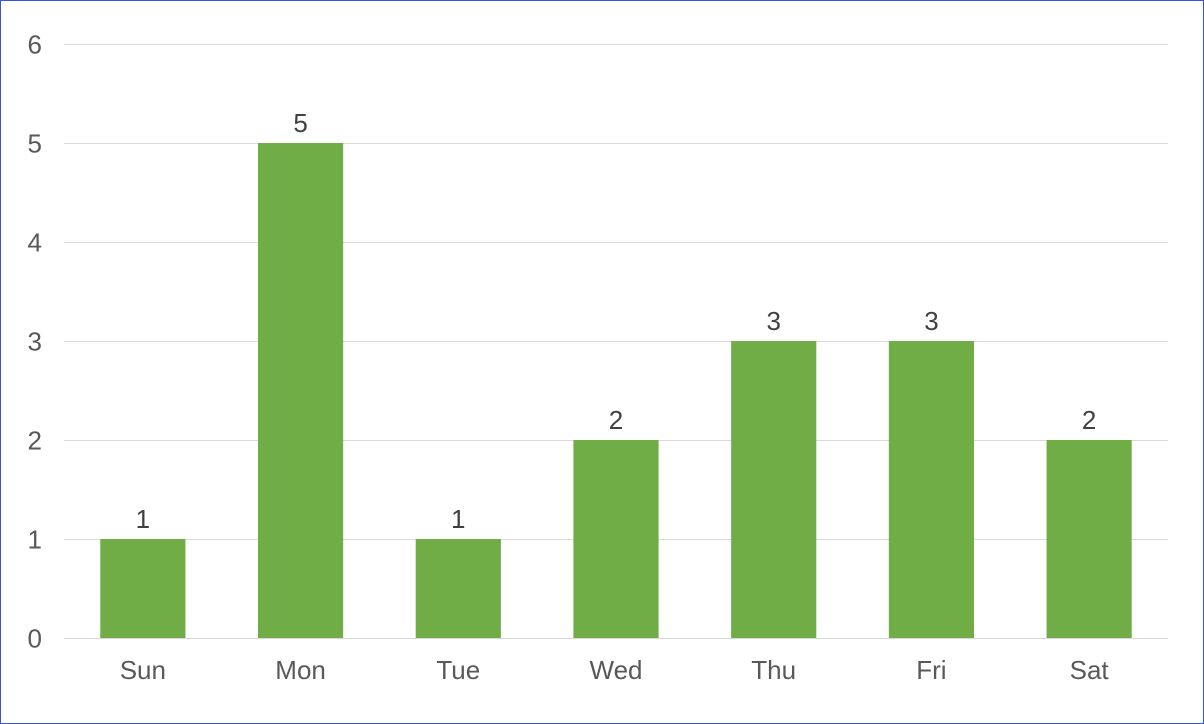  I want to click on y-tick-label: 4, so click(35, 243).